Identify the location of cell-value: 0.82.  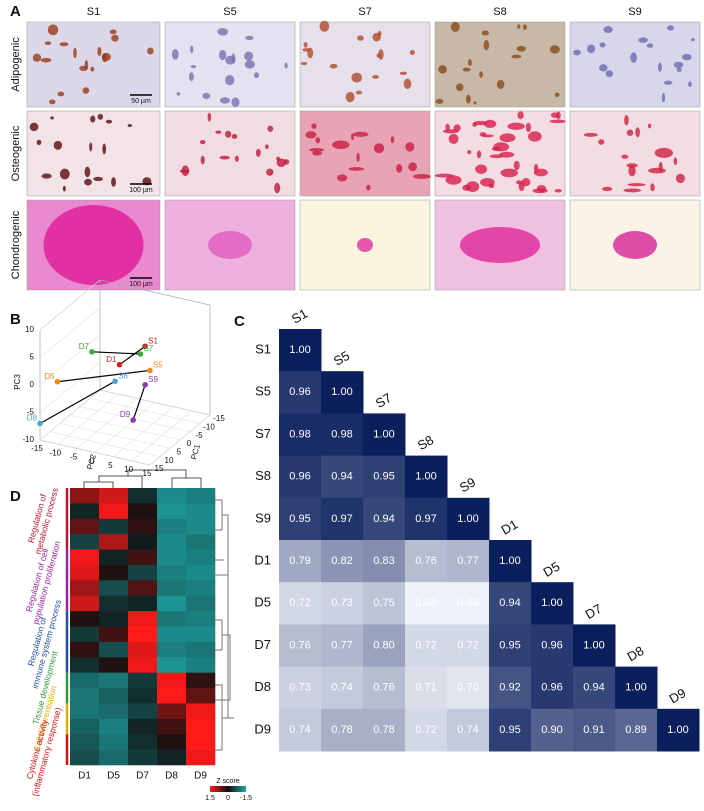
(341, 561).